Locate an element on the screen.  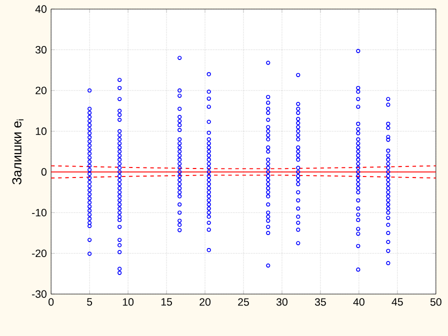
y-tick-label: 20 is located at coordinates (41, 90).